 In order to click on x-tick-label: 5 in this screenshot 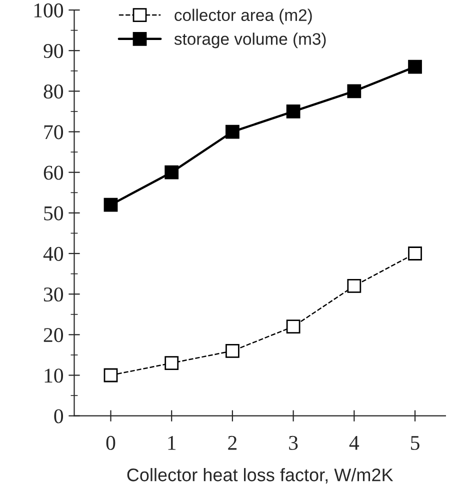, I will do `click(415, 443)`.